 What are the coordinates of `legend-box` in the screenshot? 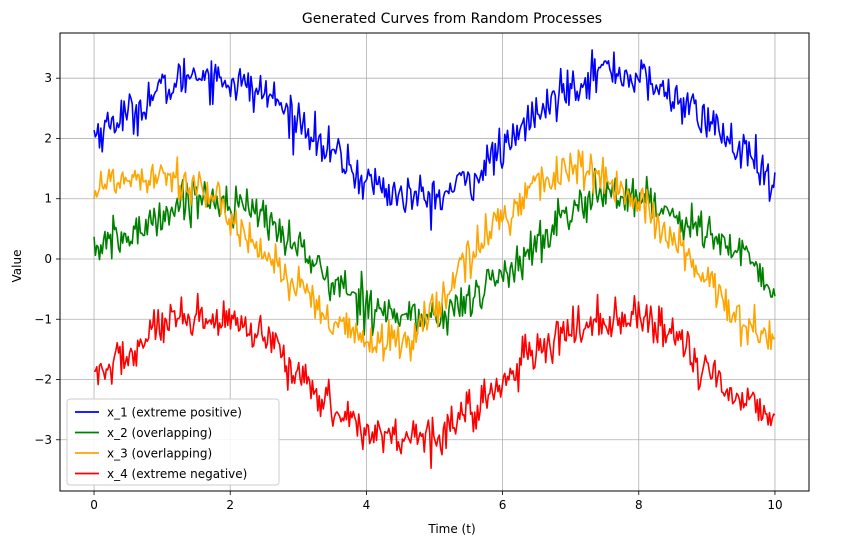 It's located at (173, 442).